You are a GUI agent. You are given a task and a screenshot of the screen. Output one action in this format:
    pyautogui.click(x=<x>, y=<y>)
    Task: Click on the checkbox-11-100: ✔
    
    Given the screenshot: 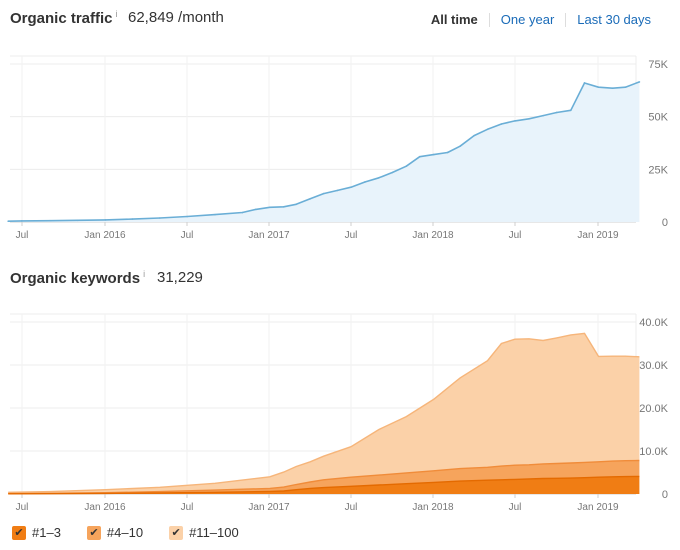 What is the action you would take?
    pyautogui.click(x=176, y=532)
    